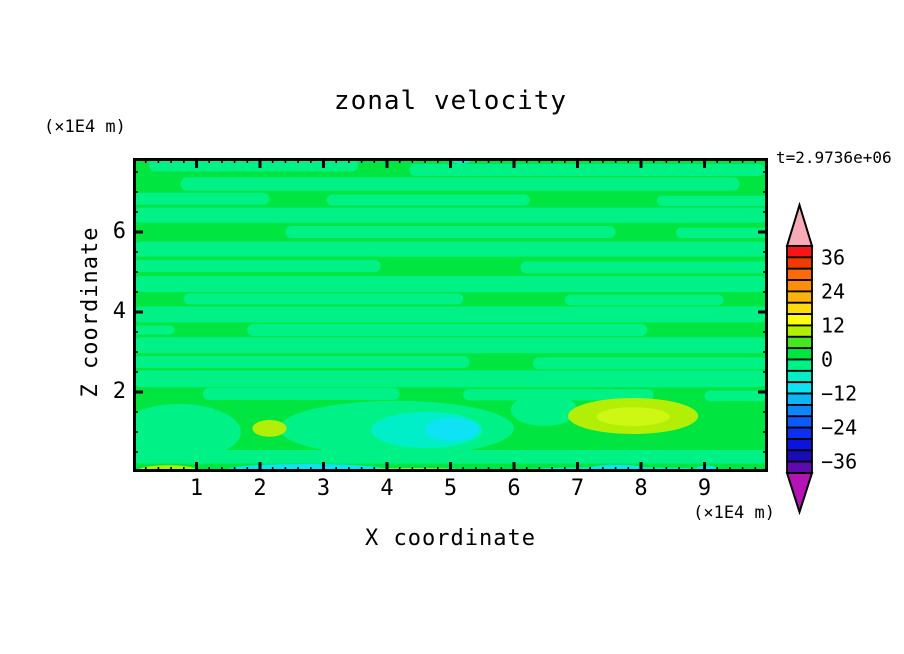  What do you see at coordinates (641, 488) in the screenshot?
I see `x-tick-label: 8` at bounding box center [641, 488].